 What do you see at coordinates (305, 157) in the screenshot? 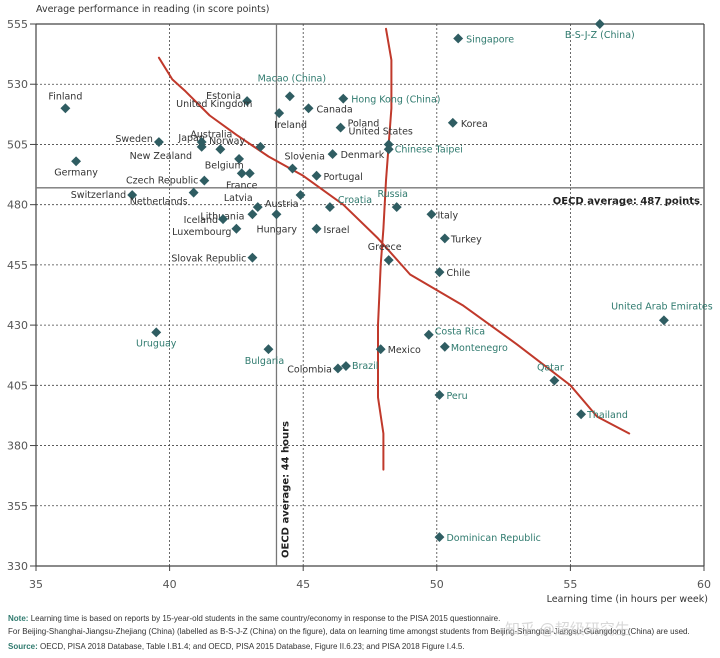
I see `point-label: Slovenia` at bounding box center [305, 157].